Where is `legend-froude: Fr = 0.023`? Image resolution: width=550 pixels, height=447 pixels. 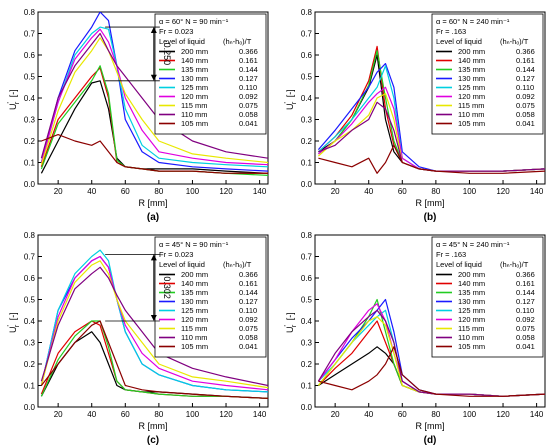 legend-froude: Fr = 0.023 is located at coordinates (176, 31).